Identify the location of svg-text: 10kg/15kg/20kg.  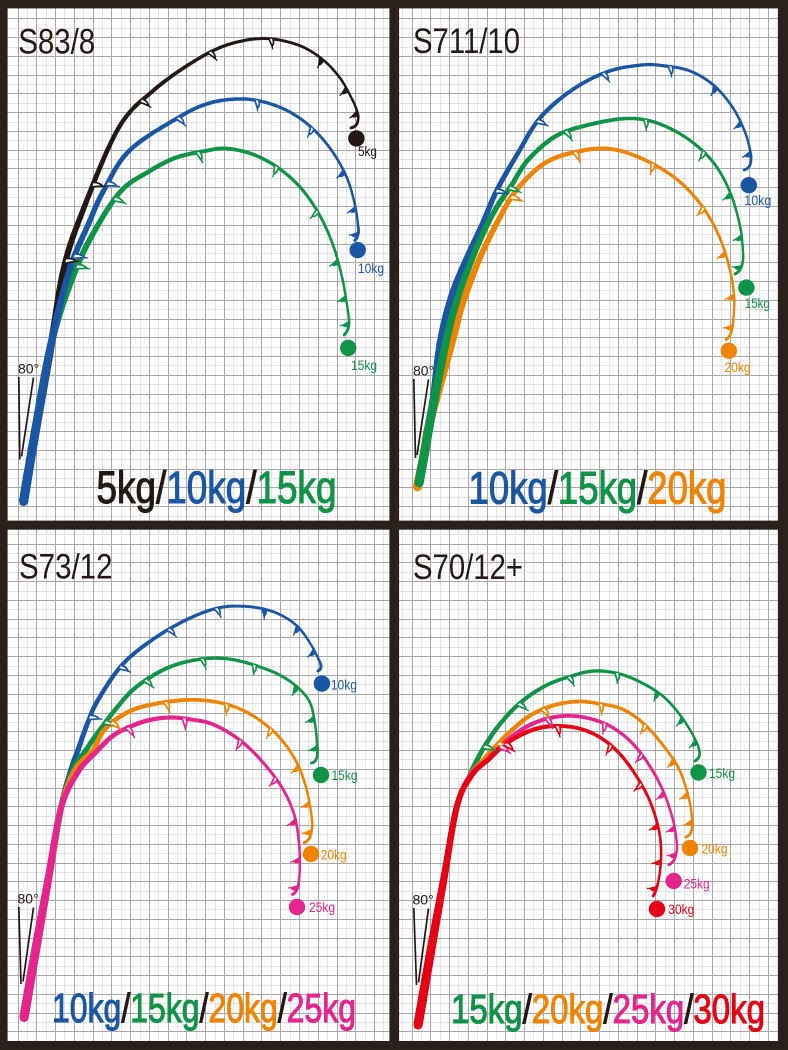
(598, 488).